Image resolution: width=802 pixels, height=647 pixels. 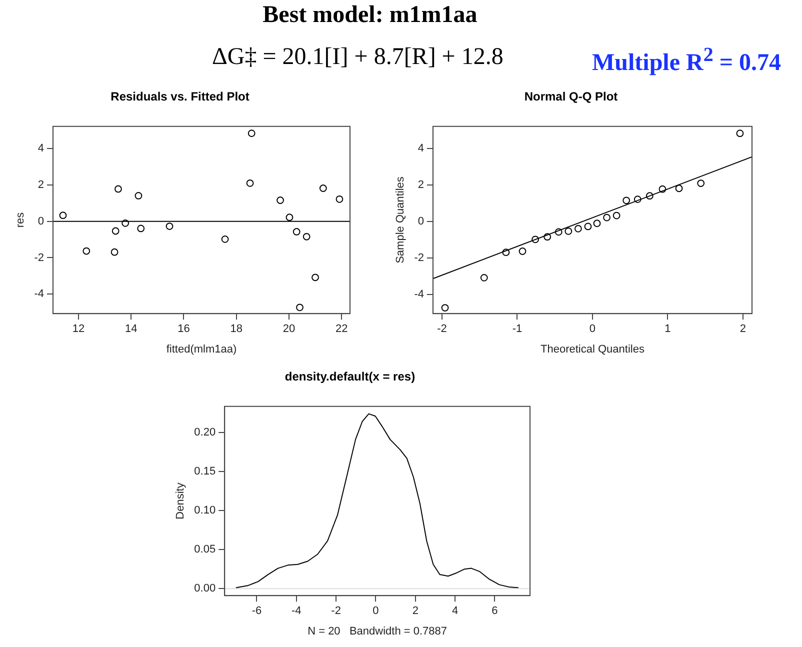 What do you see at coordinates (201, 349) in the screenshot?
I see `x-axis-title: fitted(mlm1aa)` at bounding box center [201, 349].